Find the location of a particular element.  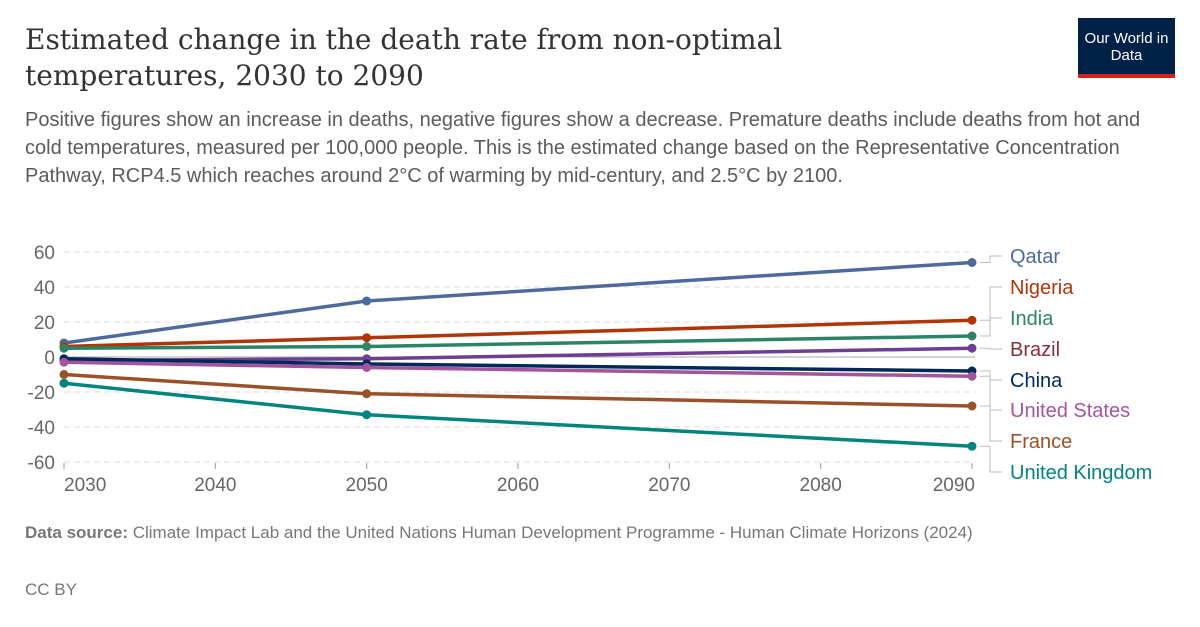

series-line-france is located at coordinates (518, 390).